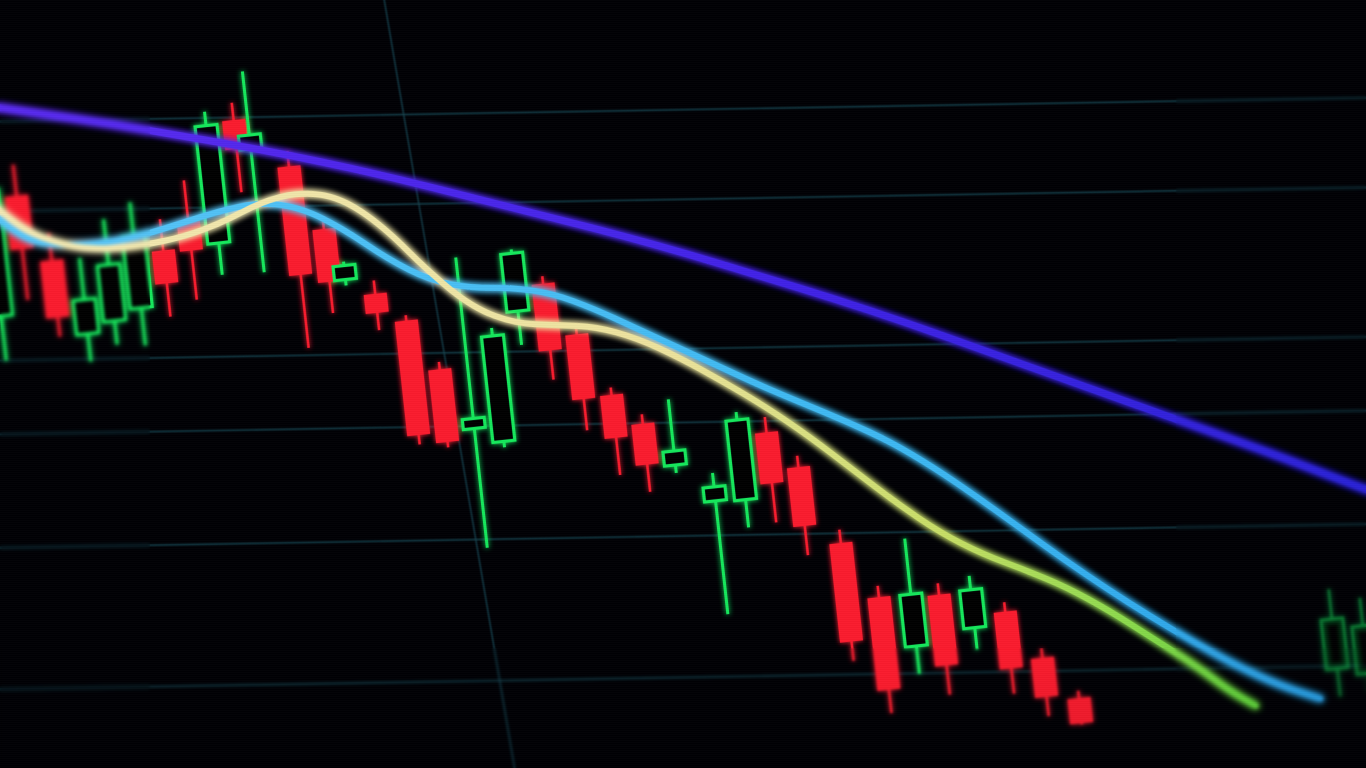  I want to click on grid-line-horizontal, so click(683, 535).